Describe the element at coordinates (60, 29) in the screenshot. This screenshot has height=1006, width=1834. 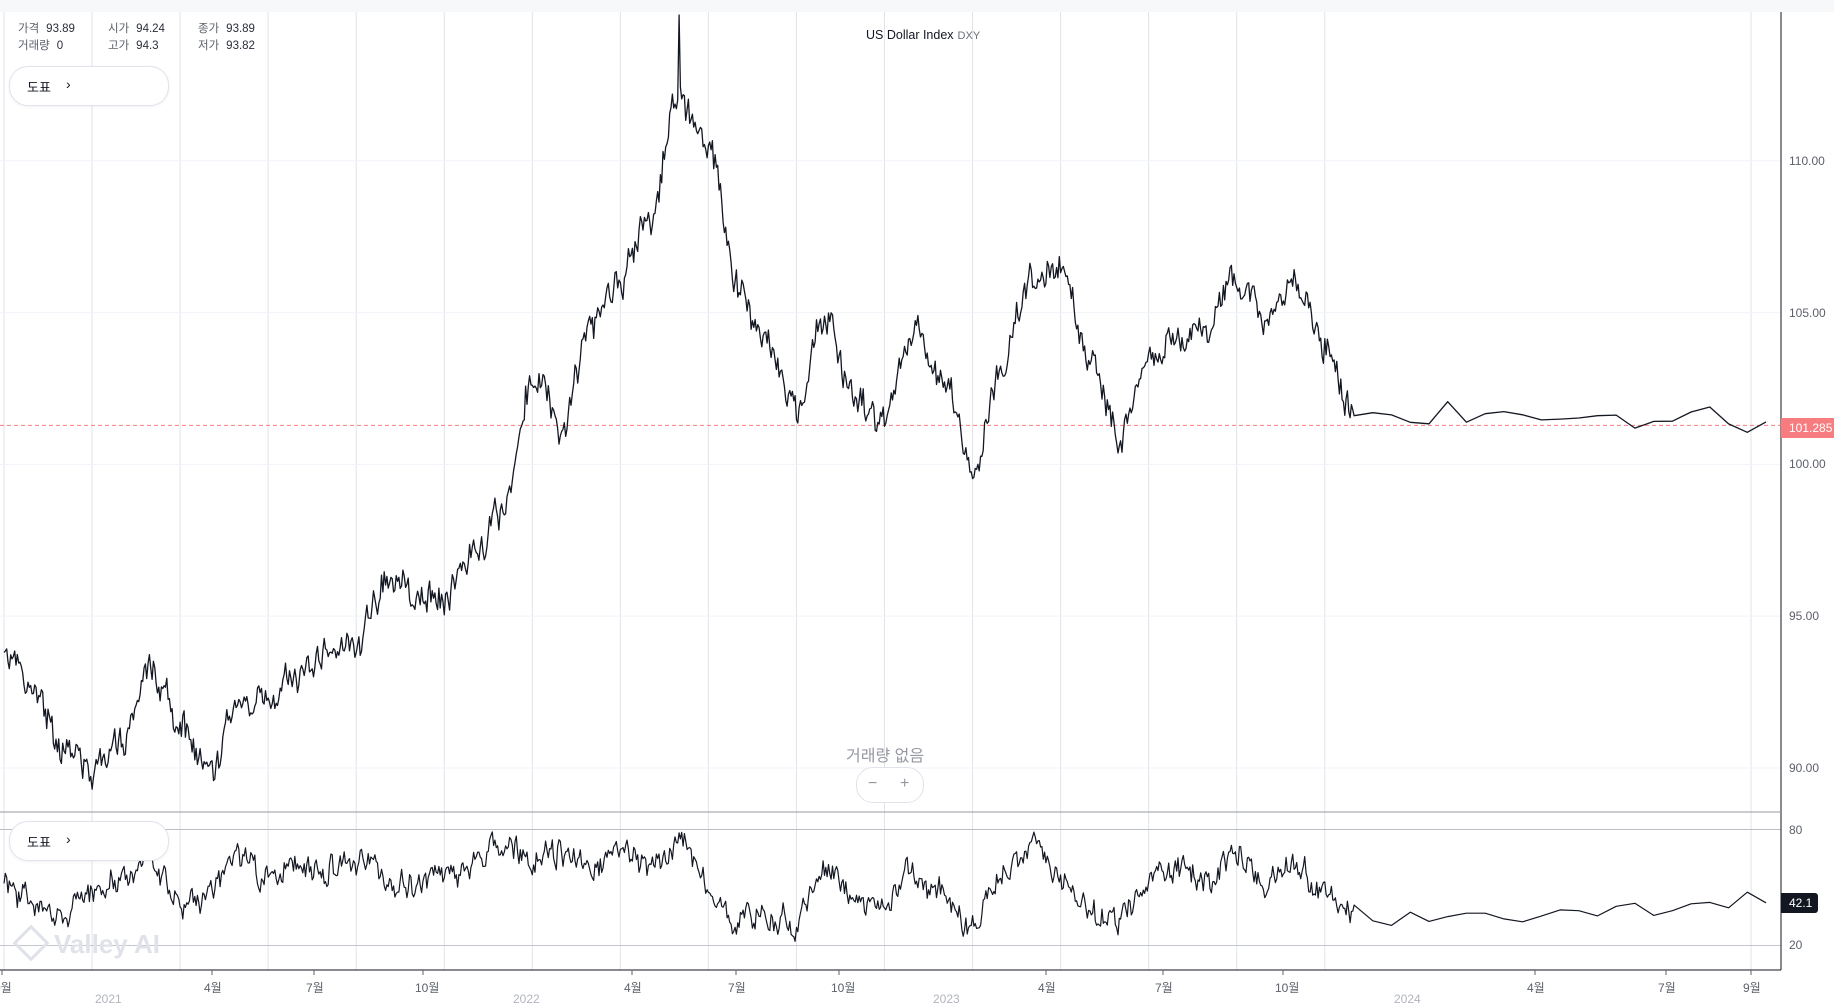
I see `ohlc-value-price: 93.89` at that location.